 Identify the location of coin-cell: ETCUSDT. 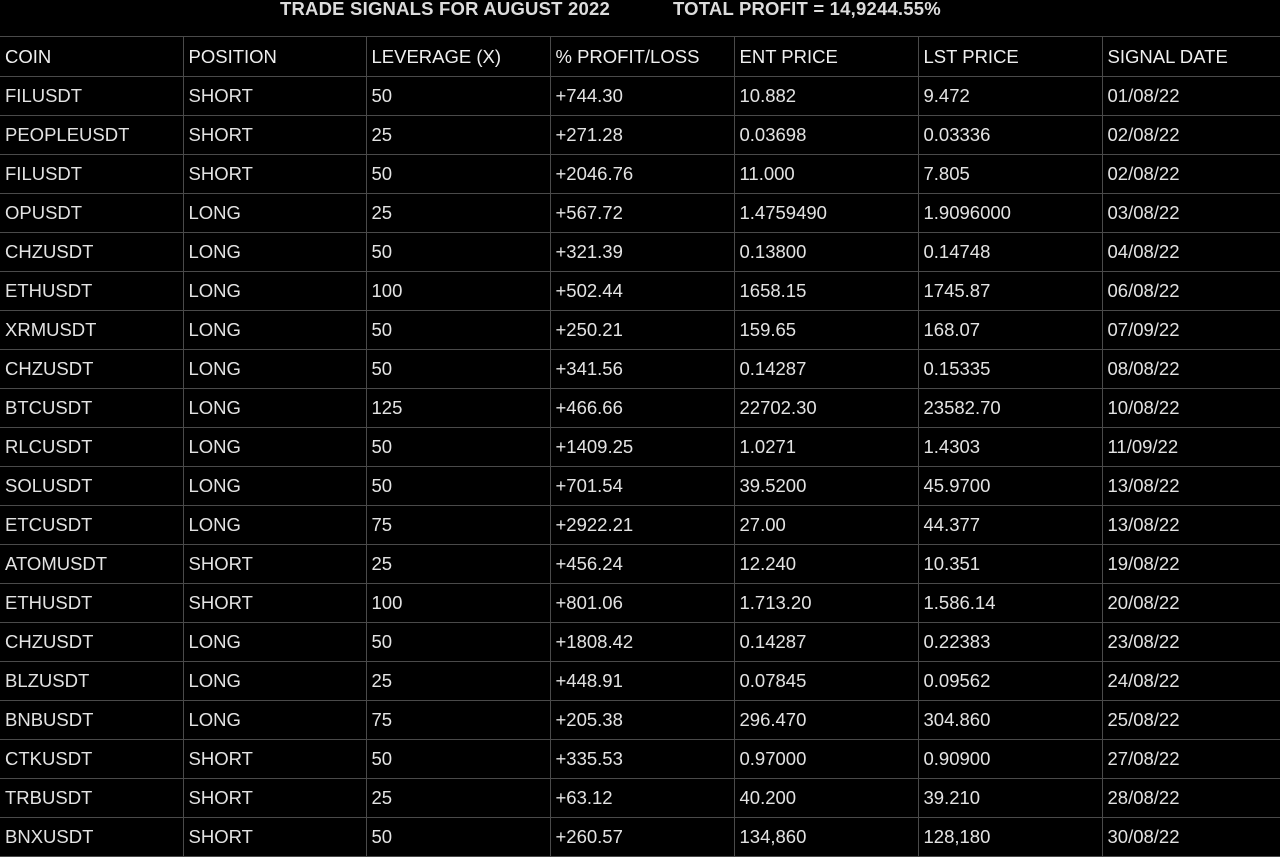
(92, 525).